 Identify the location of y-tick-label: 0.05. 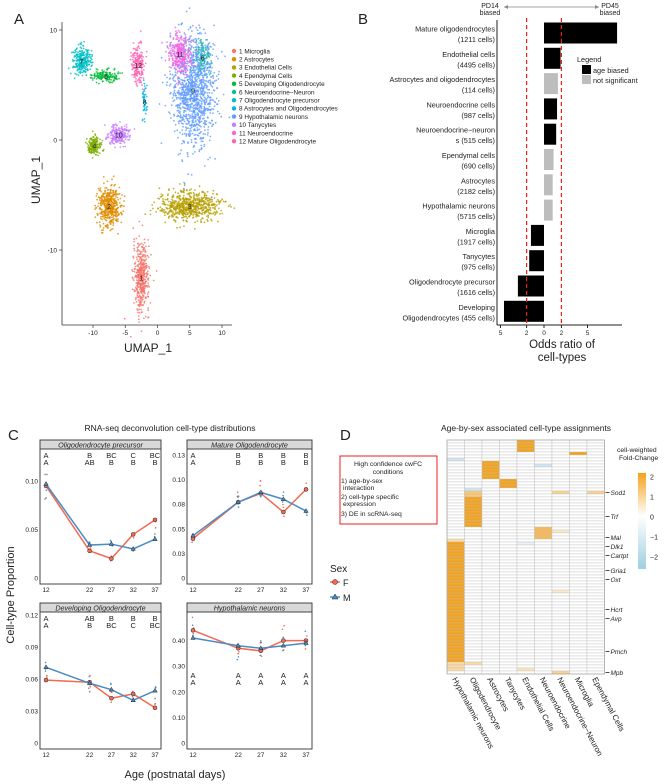
(31, 530).